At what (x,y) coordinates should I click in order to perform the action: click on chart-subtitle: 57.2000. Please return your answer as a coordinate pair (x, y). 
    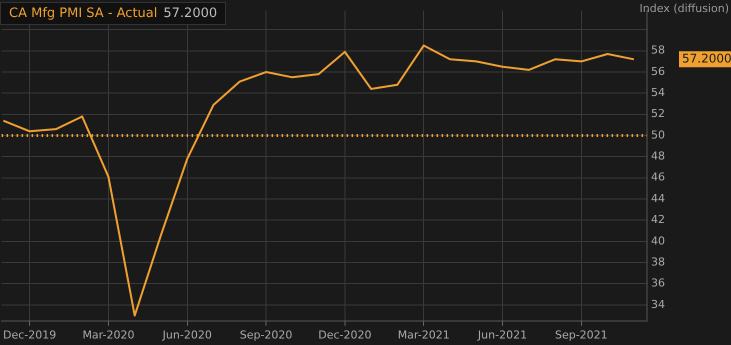
    Looking at the image, I should click on (190, 13).